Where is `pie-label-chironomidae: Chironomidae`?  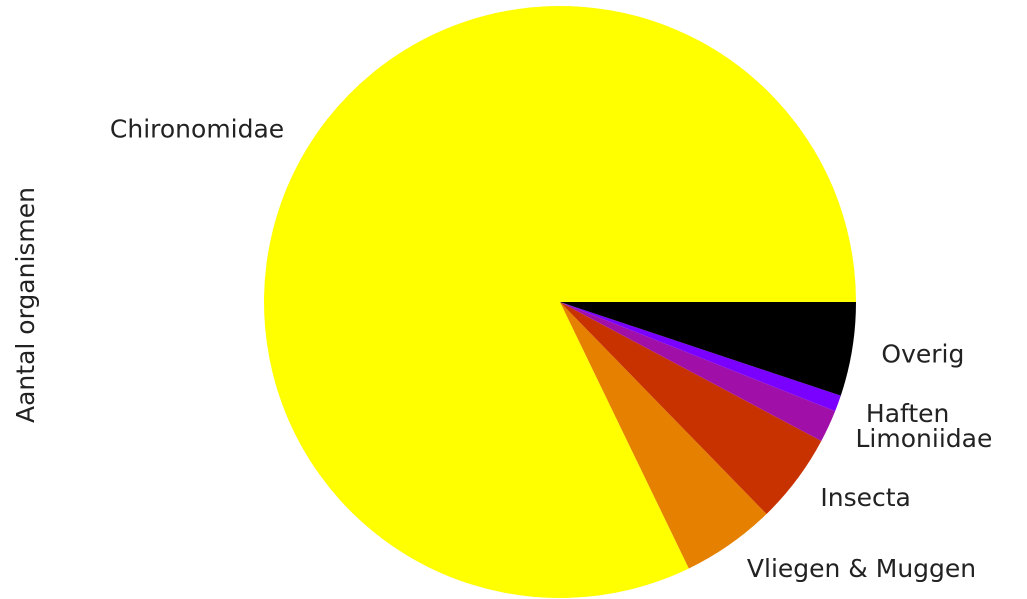
pie-label-chironomidae: Chironomidae is located at coordinates (197, 129).